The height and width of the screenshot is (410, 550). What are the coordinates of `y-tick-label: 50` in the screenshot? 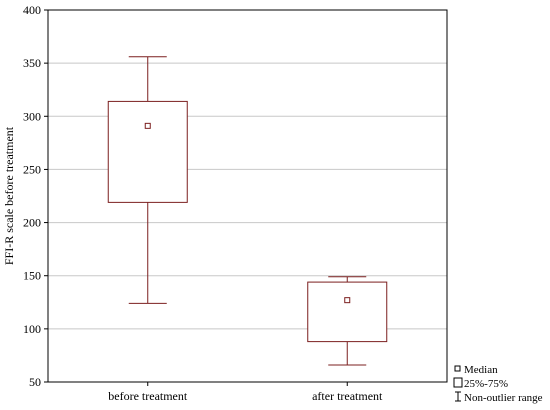 It's located at (35, 382).